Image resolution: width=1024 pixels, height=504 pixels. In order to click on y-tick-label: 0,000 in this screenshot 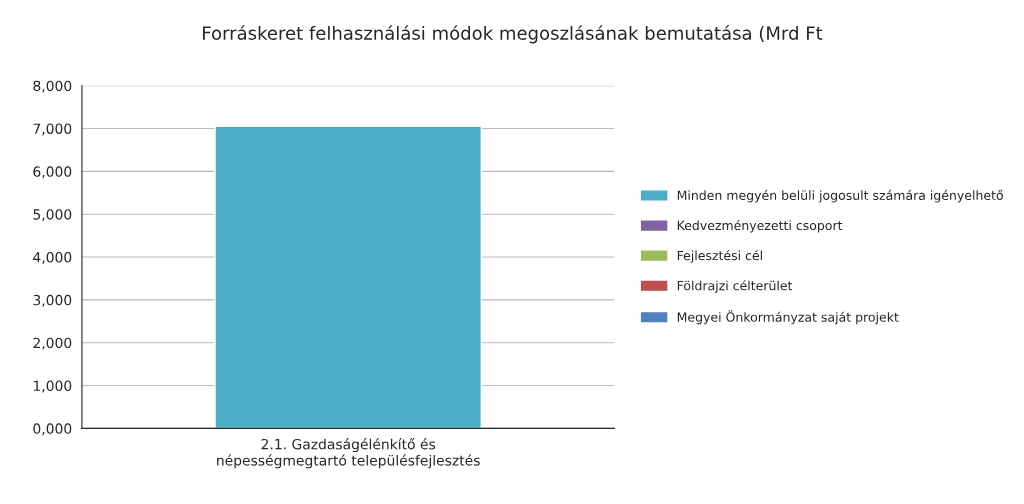, I will do `click(52, 429)`.